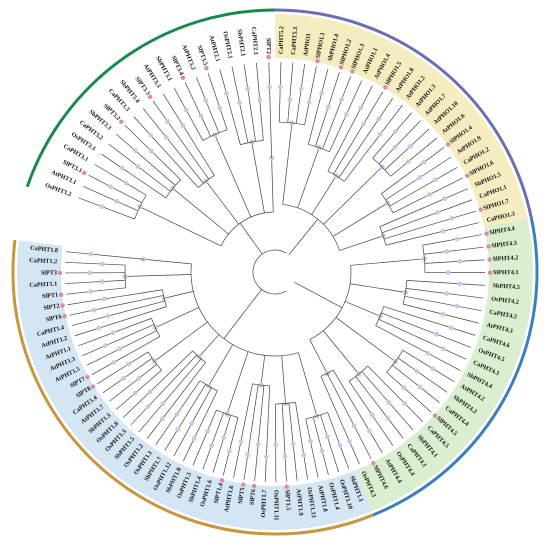 The width and height of the screenshot is (550, 550). I want to click on leaf-label: SlPT6, so click(253, 497).